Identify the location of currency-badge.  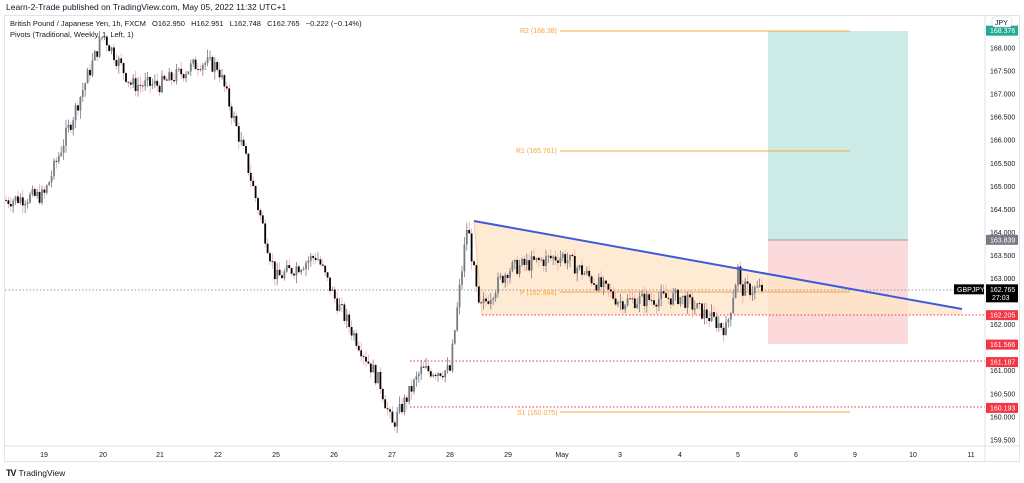
(1002, 22).